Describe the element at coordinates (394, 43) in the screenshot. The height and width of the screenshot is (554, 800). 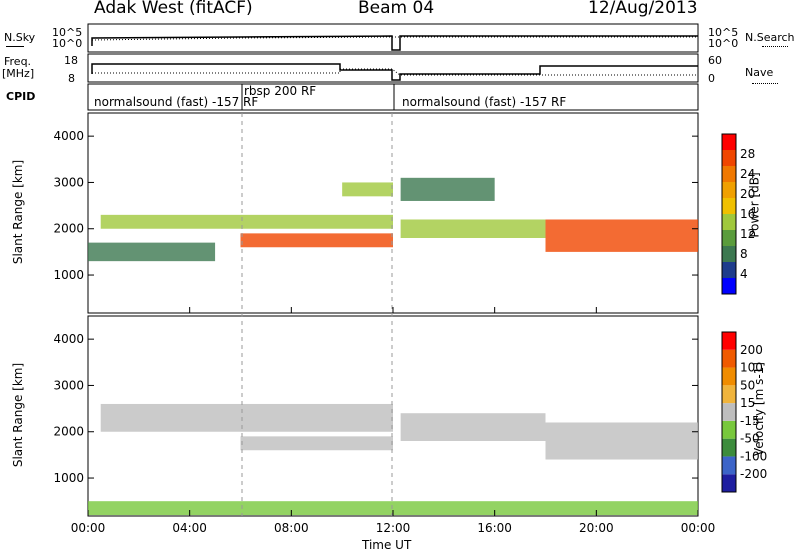
I see `nsky-trace` at that location.